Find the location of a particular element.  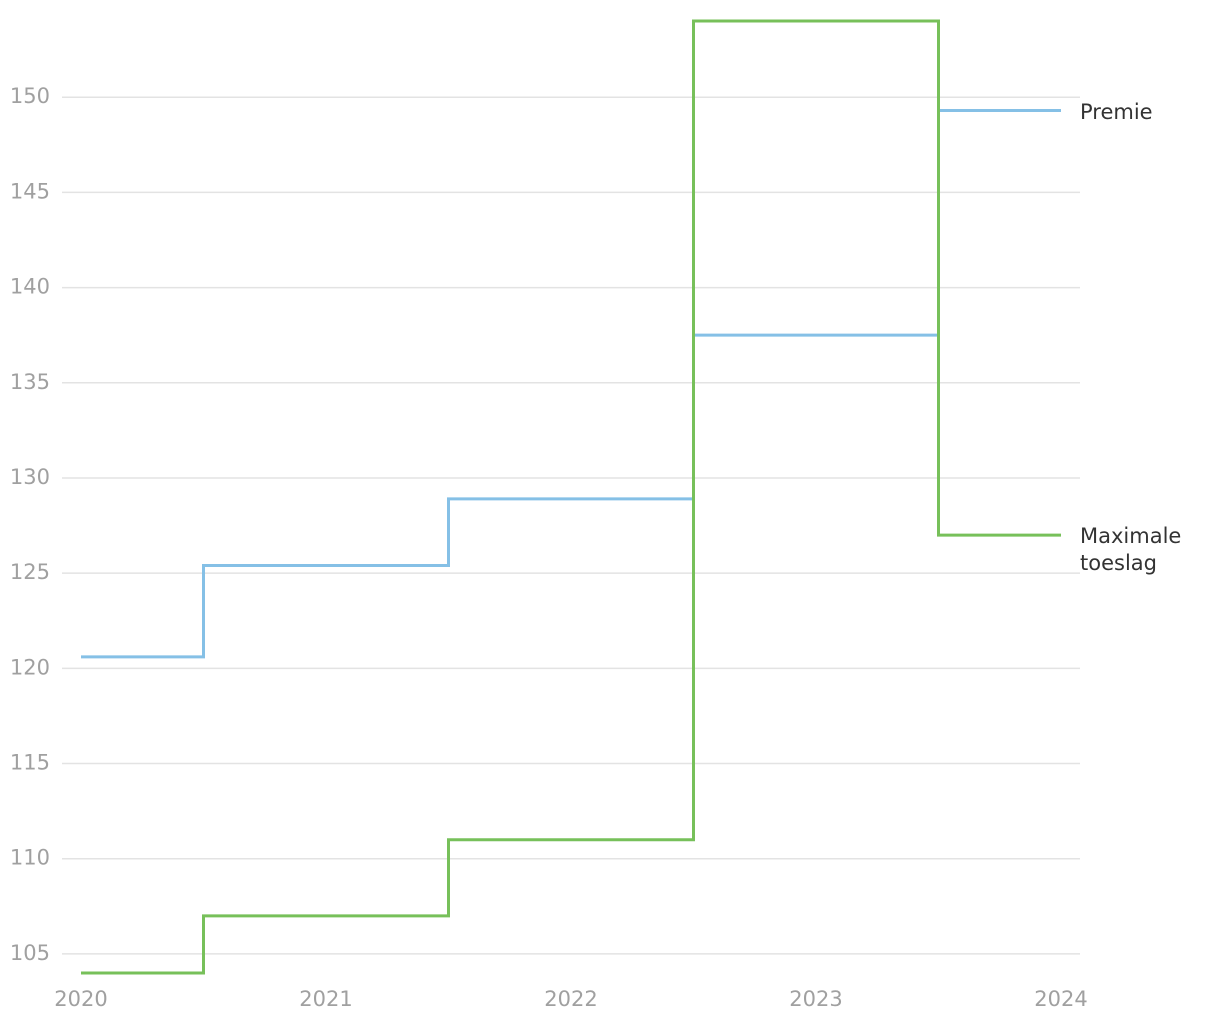

y-tick-label: 145 is located at coordinates (30, 191).